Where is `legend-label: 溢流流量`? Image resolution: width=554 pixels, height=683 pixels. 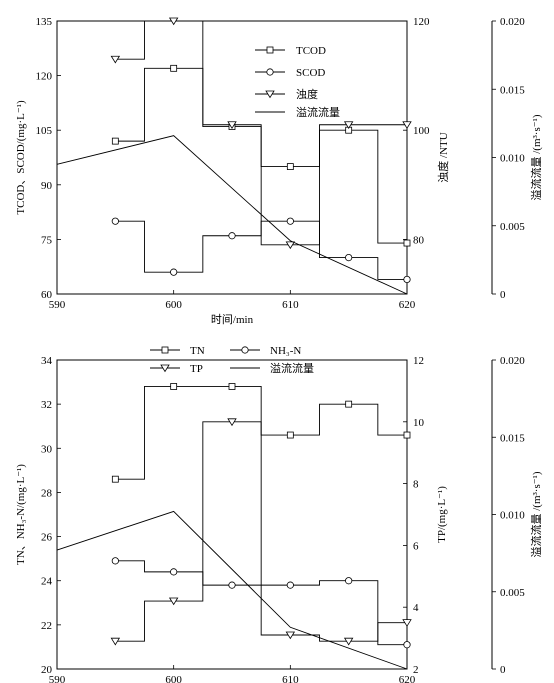
legend-label: 溢流流量 is located at coordinates (318, 112).